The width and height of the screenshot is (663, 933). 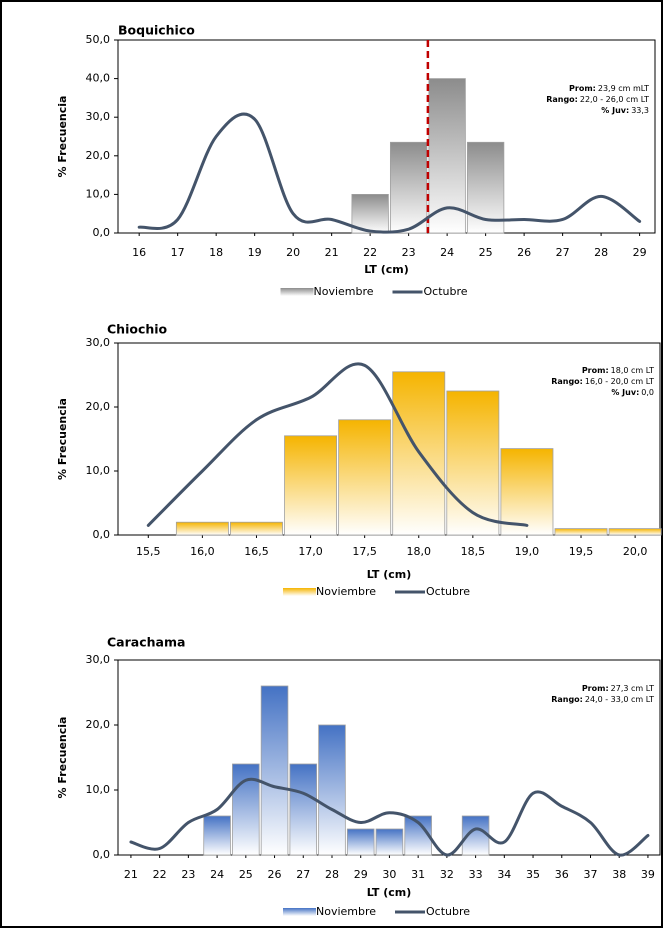 What do you see at coordinates (632, 688) in the screenshot?
I see `annotation-text: 27,3 cm LT` at bounding box center [632, 688].